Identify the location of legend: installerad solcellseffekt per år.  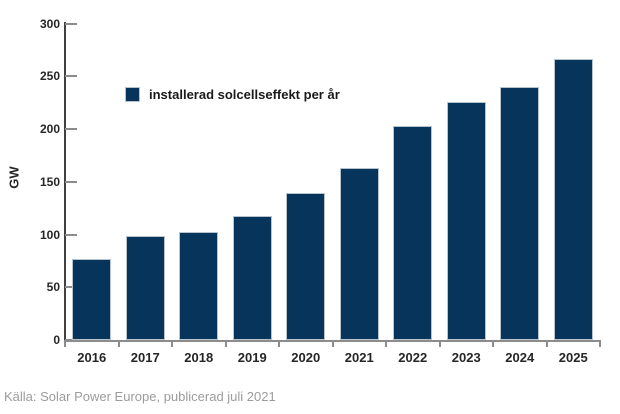
(232, 94).